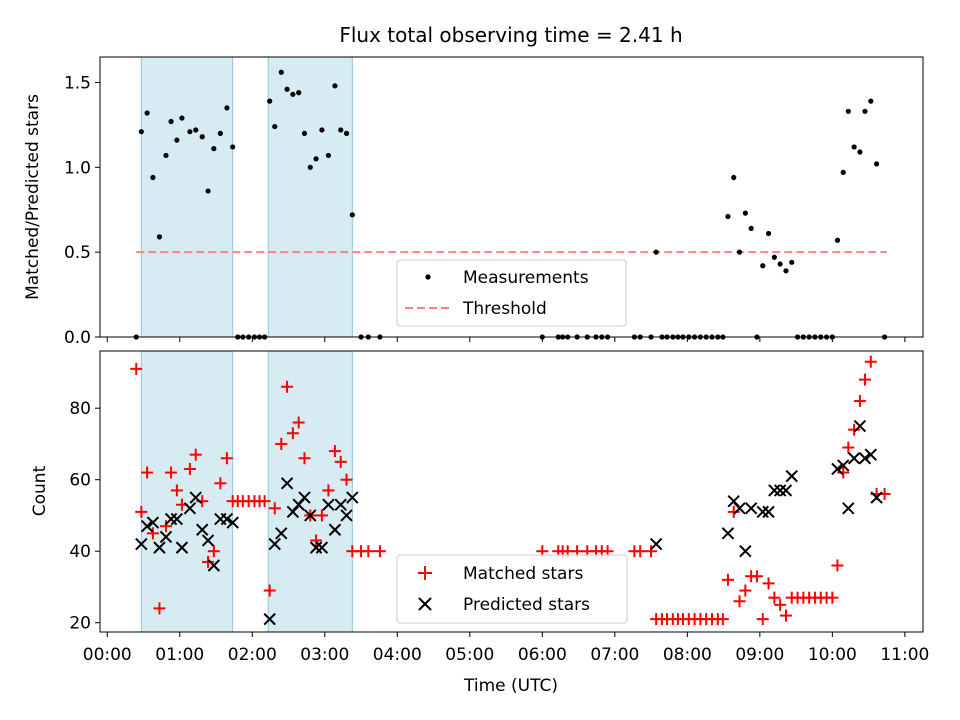 This screenshot has height=720, width=960. What do you see at coordinates (324, 655) in the screenshot?
I see `x-tick-label: 03:00` at bounding box center [324, 655].